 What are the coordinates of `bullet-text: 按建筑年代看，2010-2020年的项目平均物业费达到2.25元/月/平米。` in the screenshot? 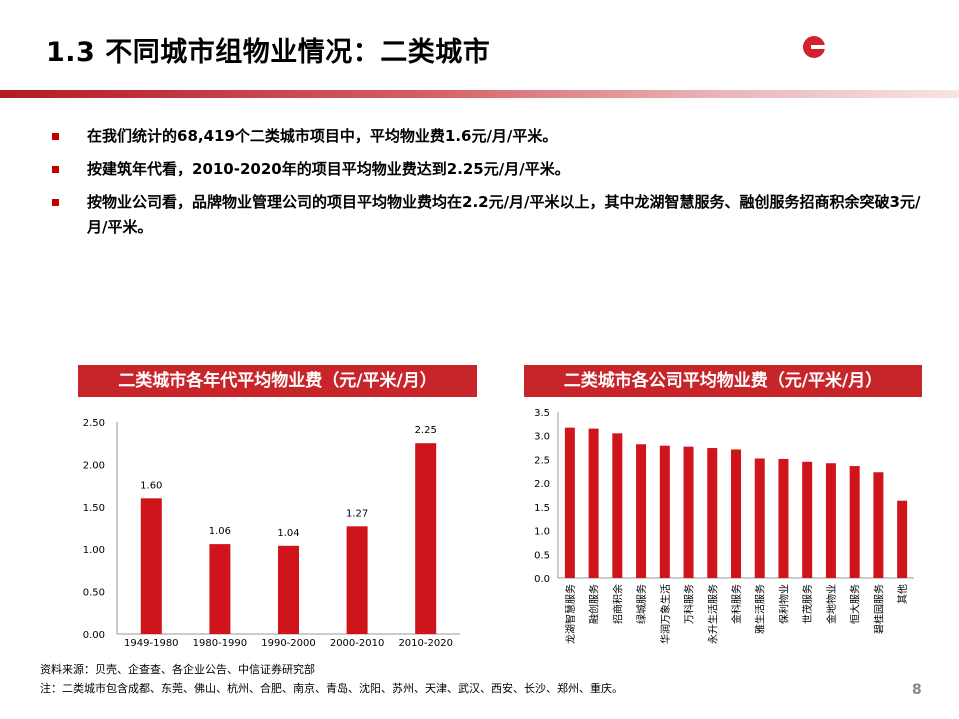 It's located at (328, 169).